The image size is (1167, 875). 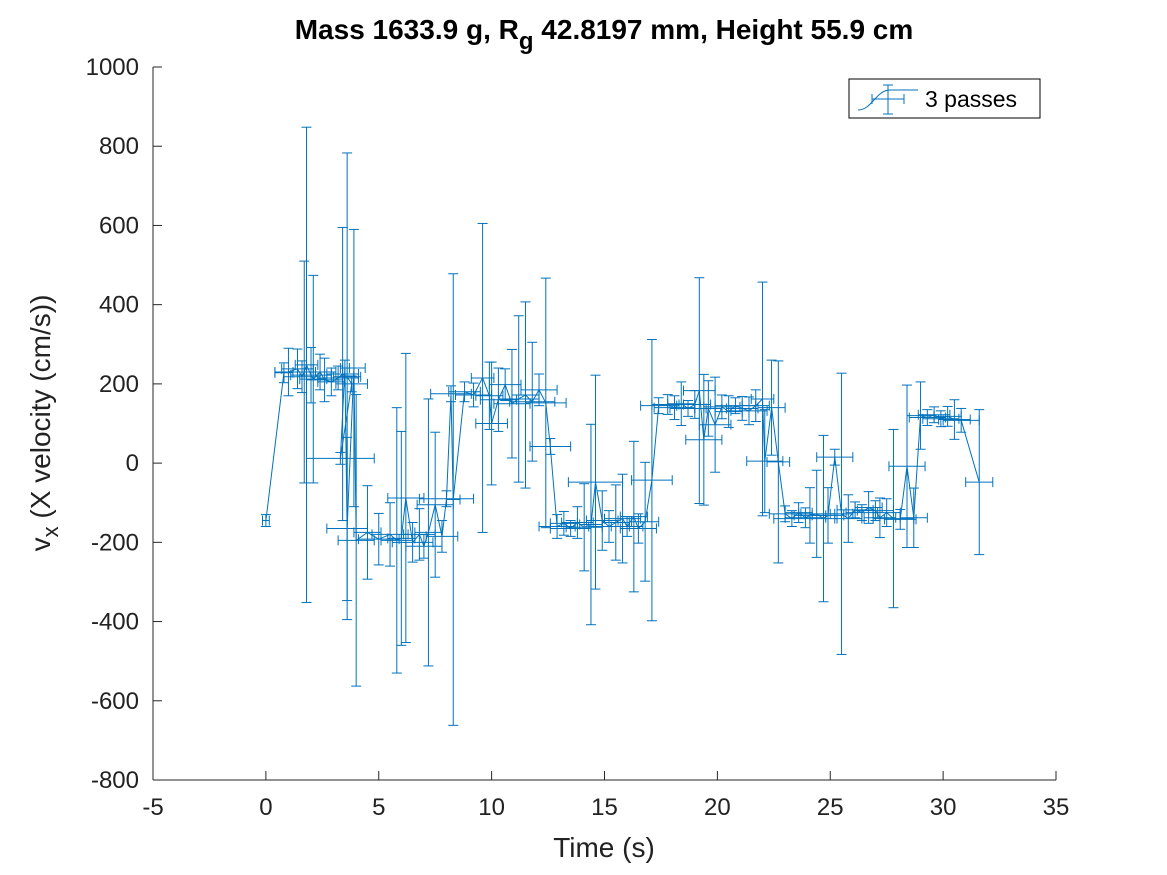 I want to click on x-tick-label: 10, so click(x=491, y=807).